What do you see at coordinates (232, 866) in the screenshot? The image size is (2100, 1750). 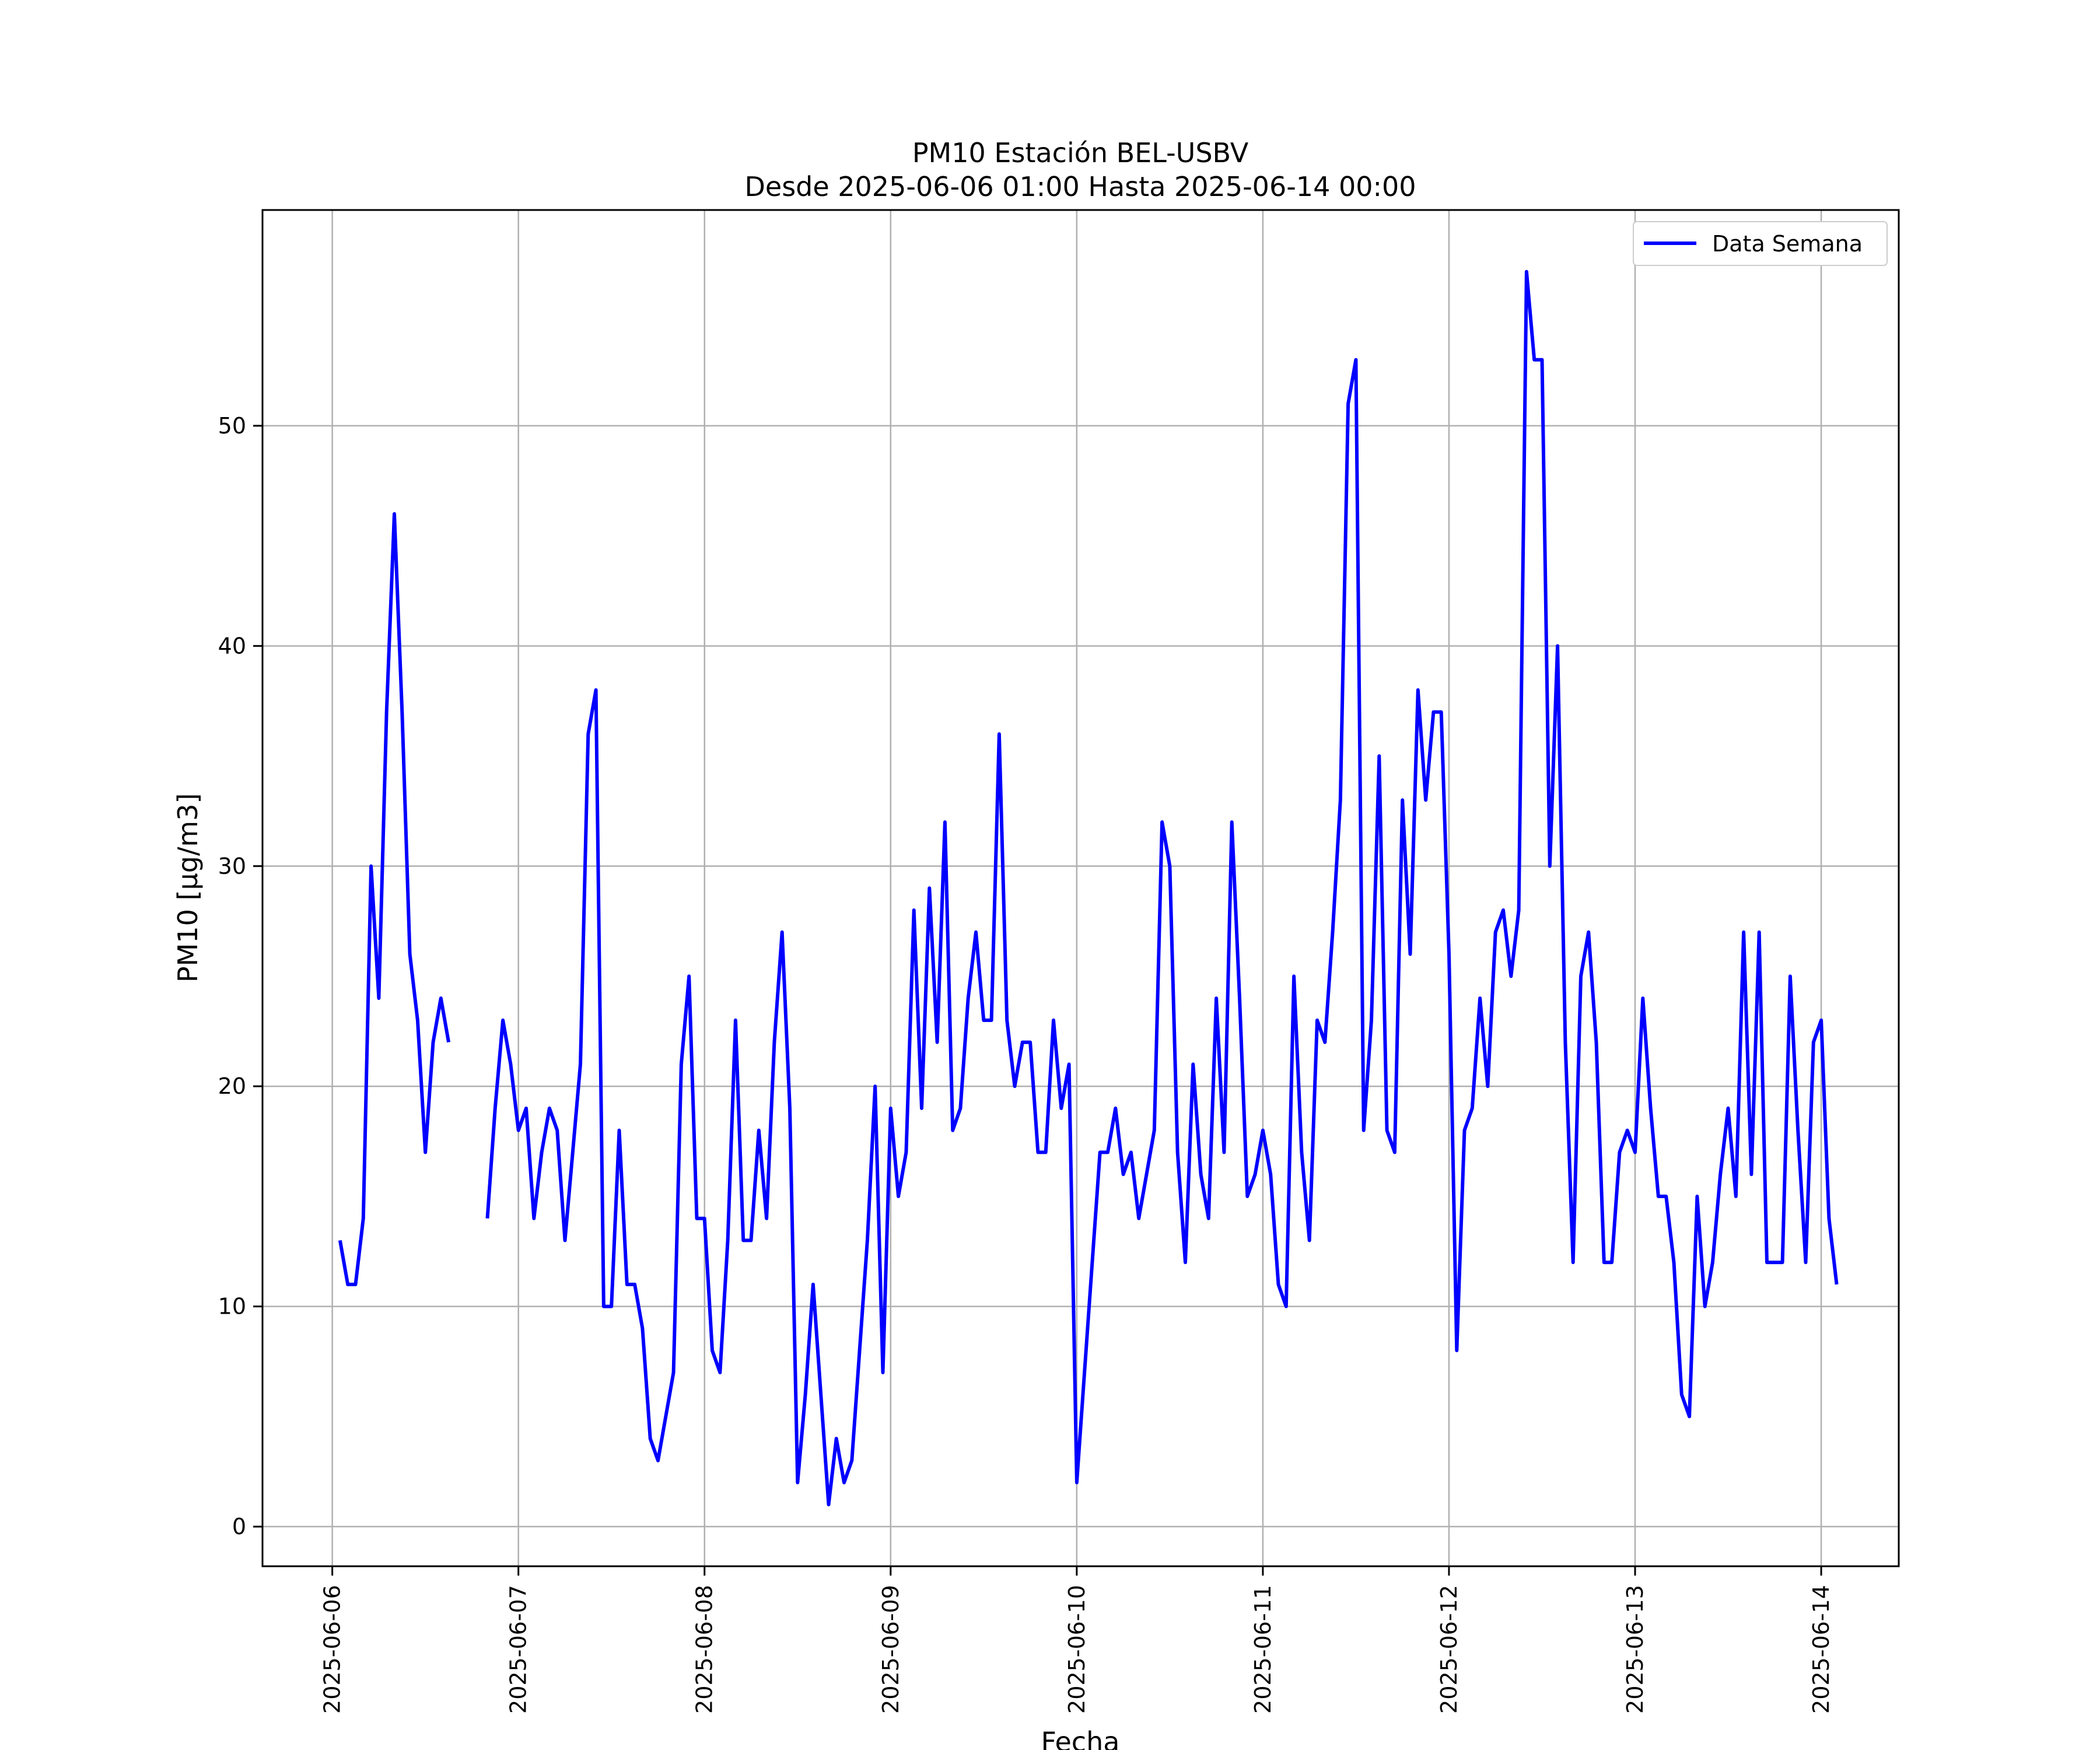 I see `y-tick-label: 30` at bounding box center [232, 866].